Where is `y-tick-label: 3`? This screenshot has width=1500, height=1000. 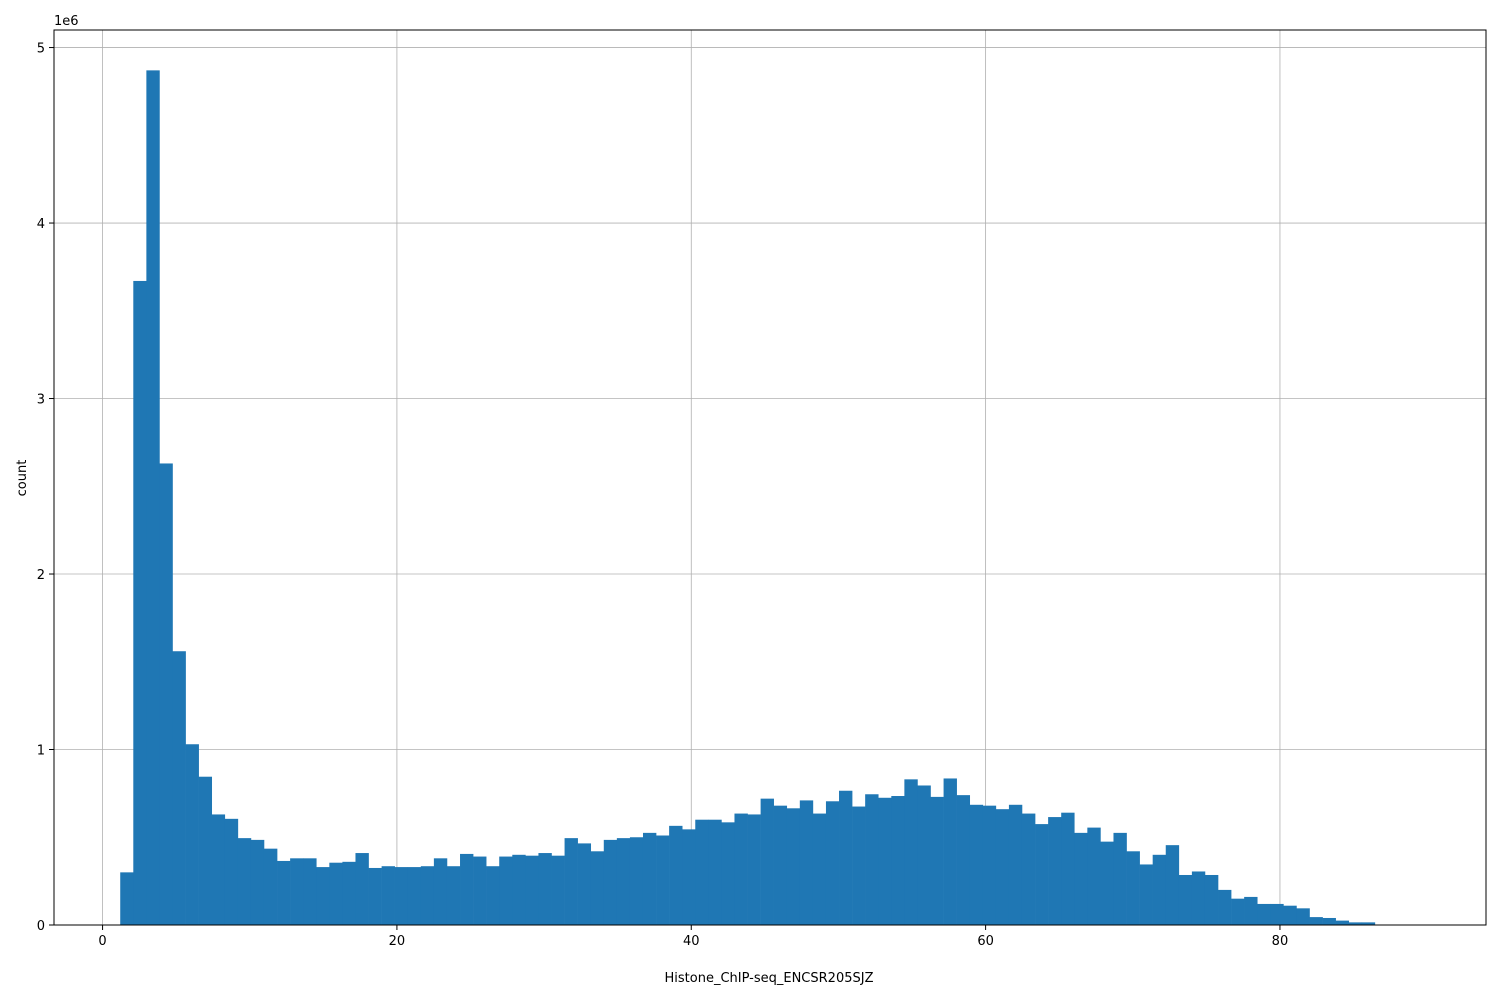
y-tick-label: 3 is located at coordinates (41, 400).